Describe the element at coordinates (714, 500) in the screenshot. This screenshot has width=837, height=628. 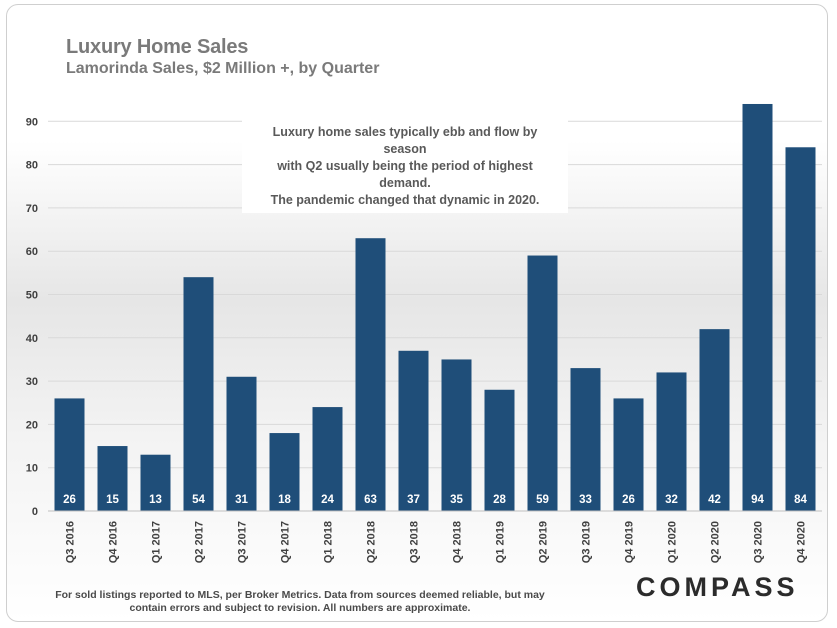
I see `bar-value-label: 42` at that location.